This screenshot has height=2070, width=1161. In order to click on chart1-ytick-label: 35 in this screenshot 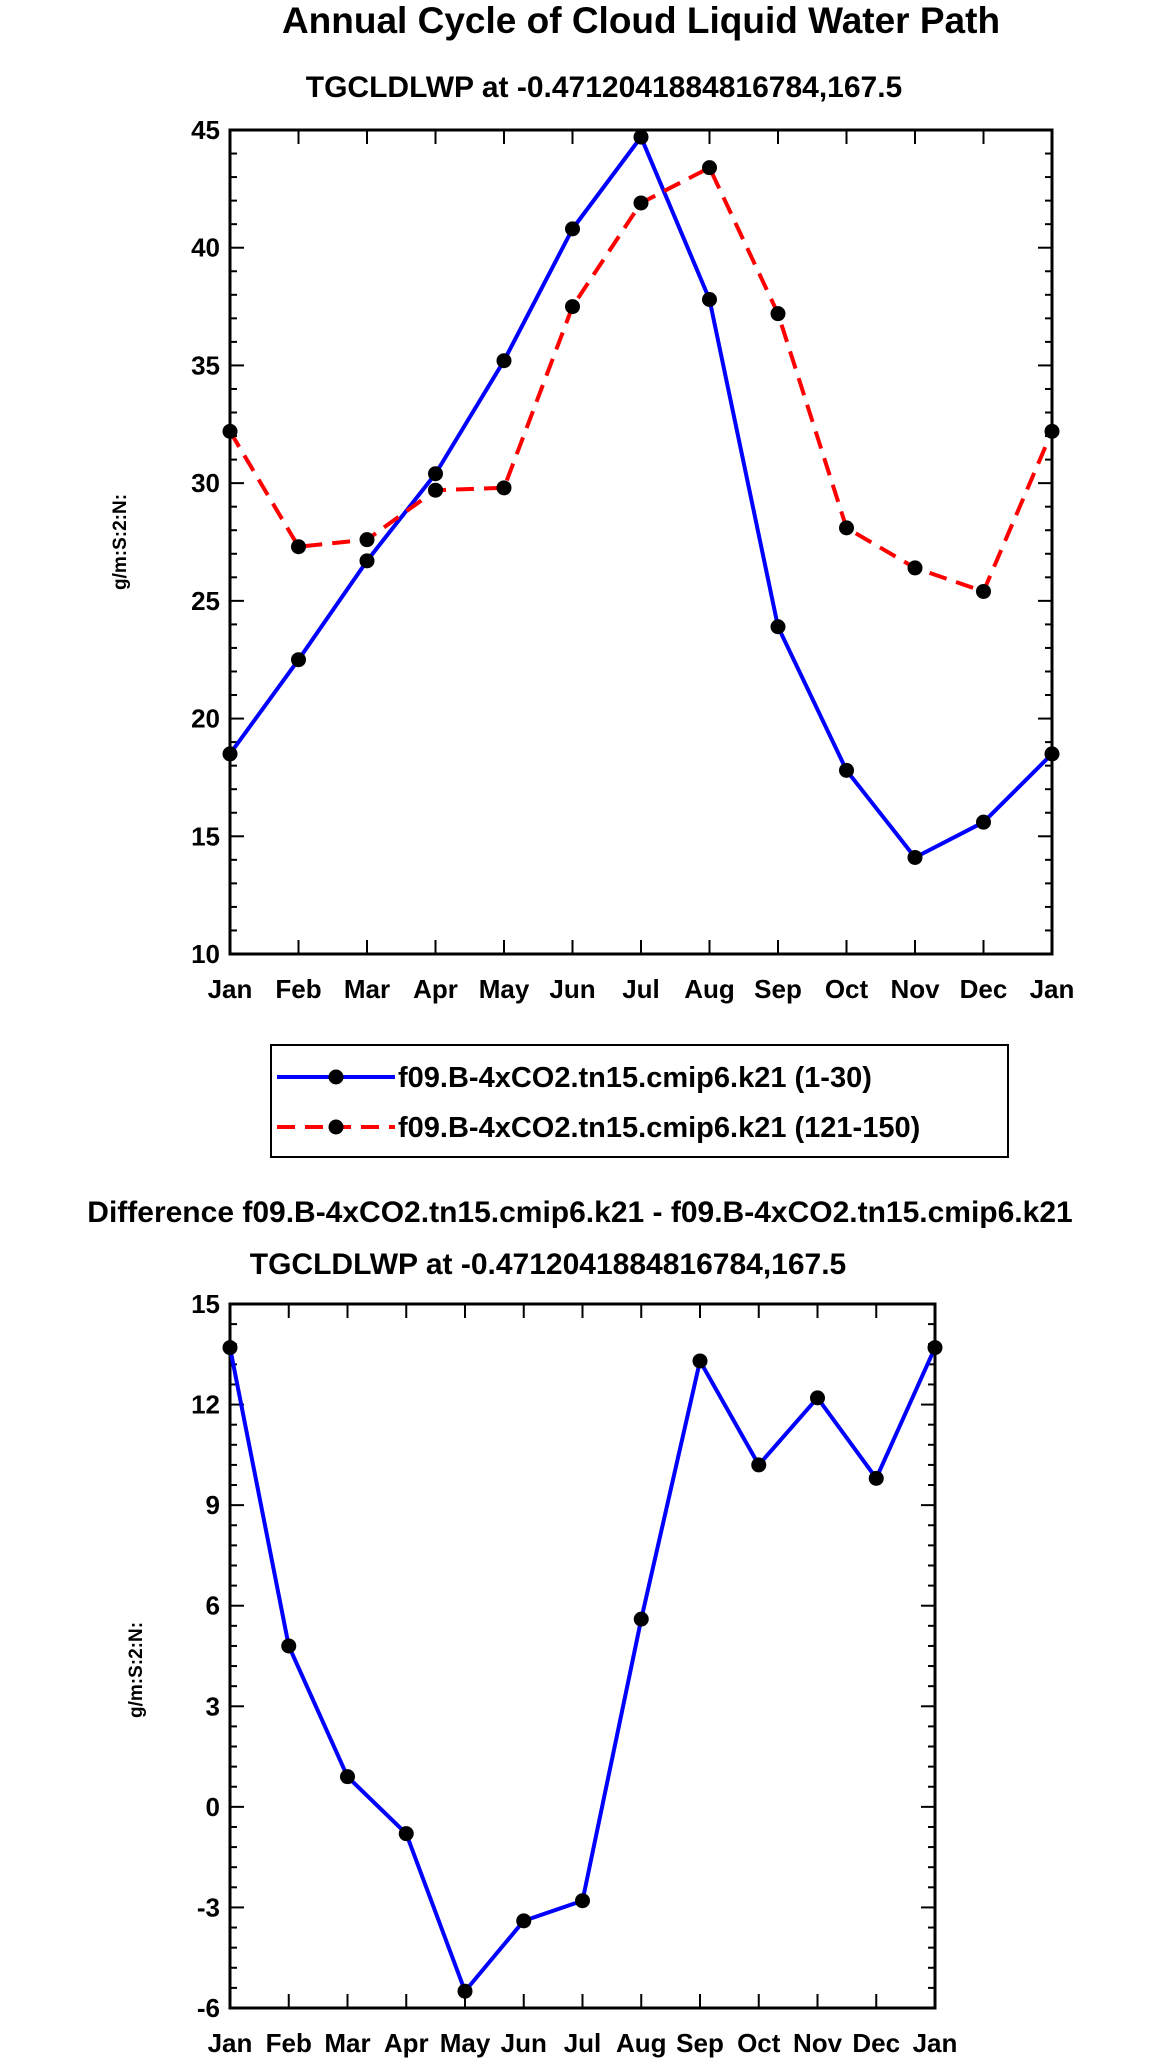, I will do `click(205, 365)`.